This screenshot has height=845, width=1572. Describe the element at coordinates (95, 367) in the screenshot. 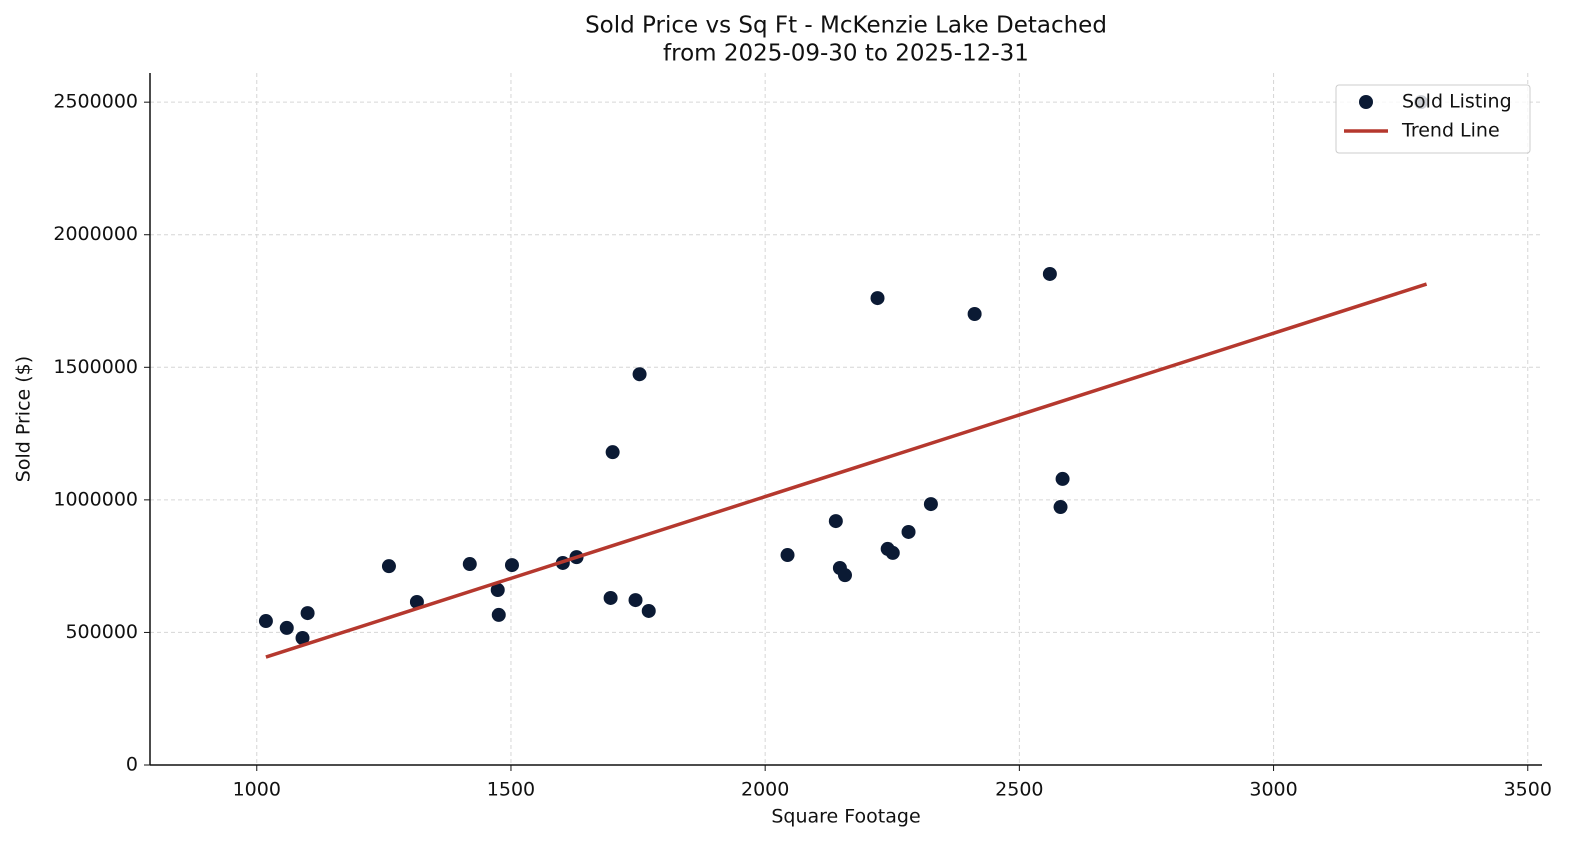

I see `y-tick-label: 1500000` at that location.